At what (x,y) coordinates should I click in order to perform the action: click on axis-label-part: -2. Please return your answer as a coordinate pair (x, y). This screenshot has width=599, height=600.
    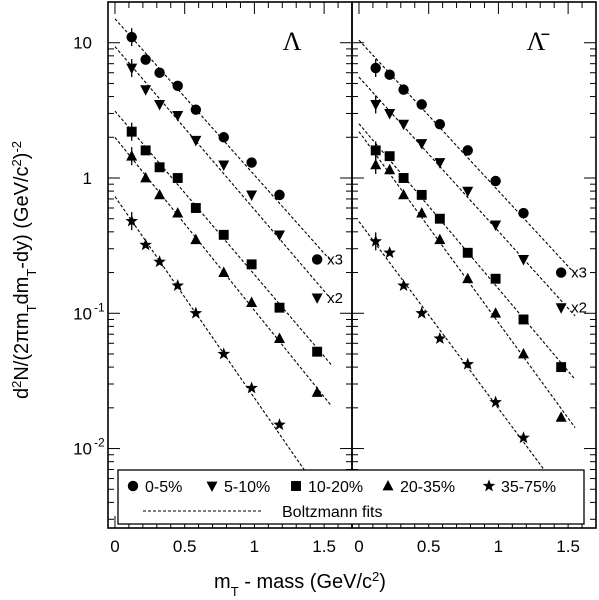
    Looking at the image, I should click on (16, 147).